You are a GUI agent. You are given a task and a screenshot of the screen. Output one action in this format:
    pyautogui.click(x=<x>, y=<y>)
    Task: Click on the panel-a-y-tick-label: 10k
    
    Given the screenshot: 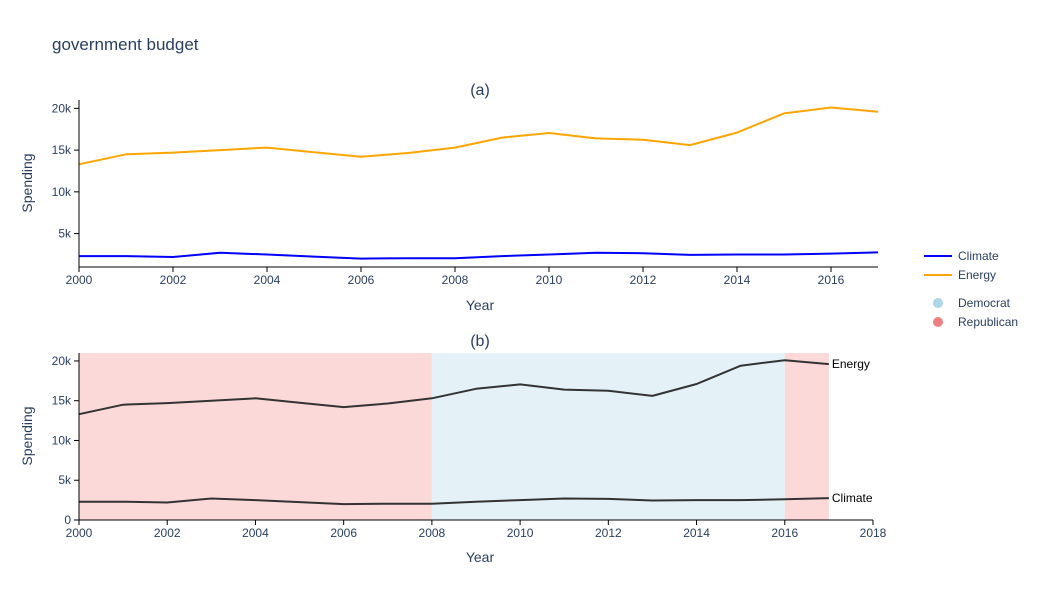 What is the action you would take?
    pyautogui.click(x=62, y=192)
    